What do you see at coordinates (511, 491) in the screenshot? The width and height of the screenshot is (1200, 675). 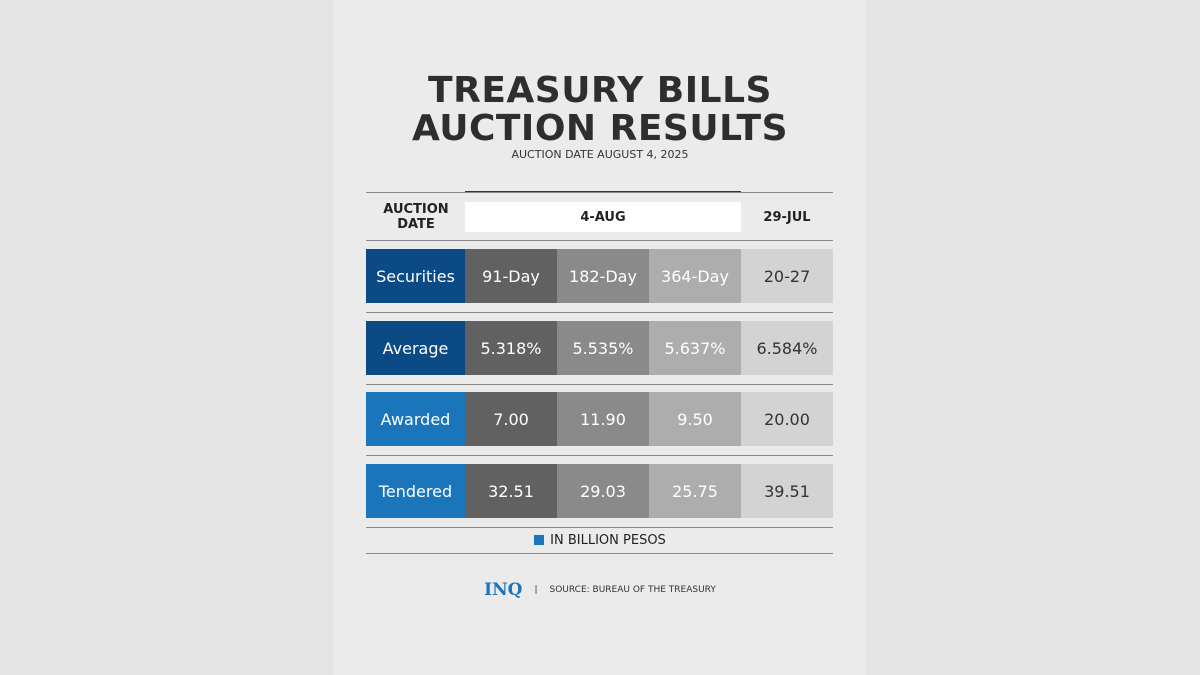 I see `table-cell: 32.51` at bounding box center [511, 491].